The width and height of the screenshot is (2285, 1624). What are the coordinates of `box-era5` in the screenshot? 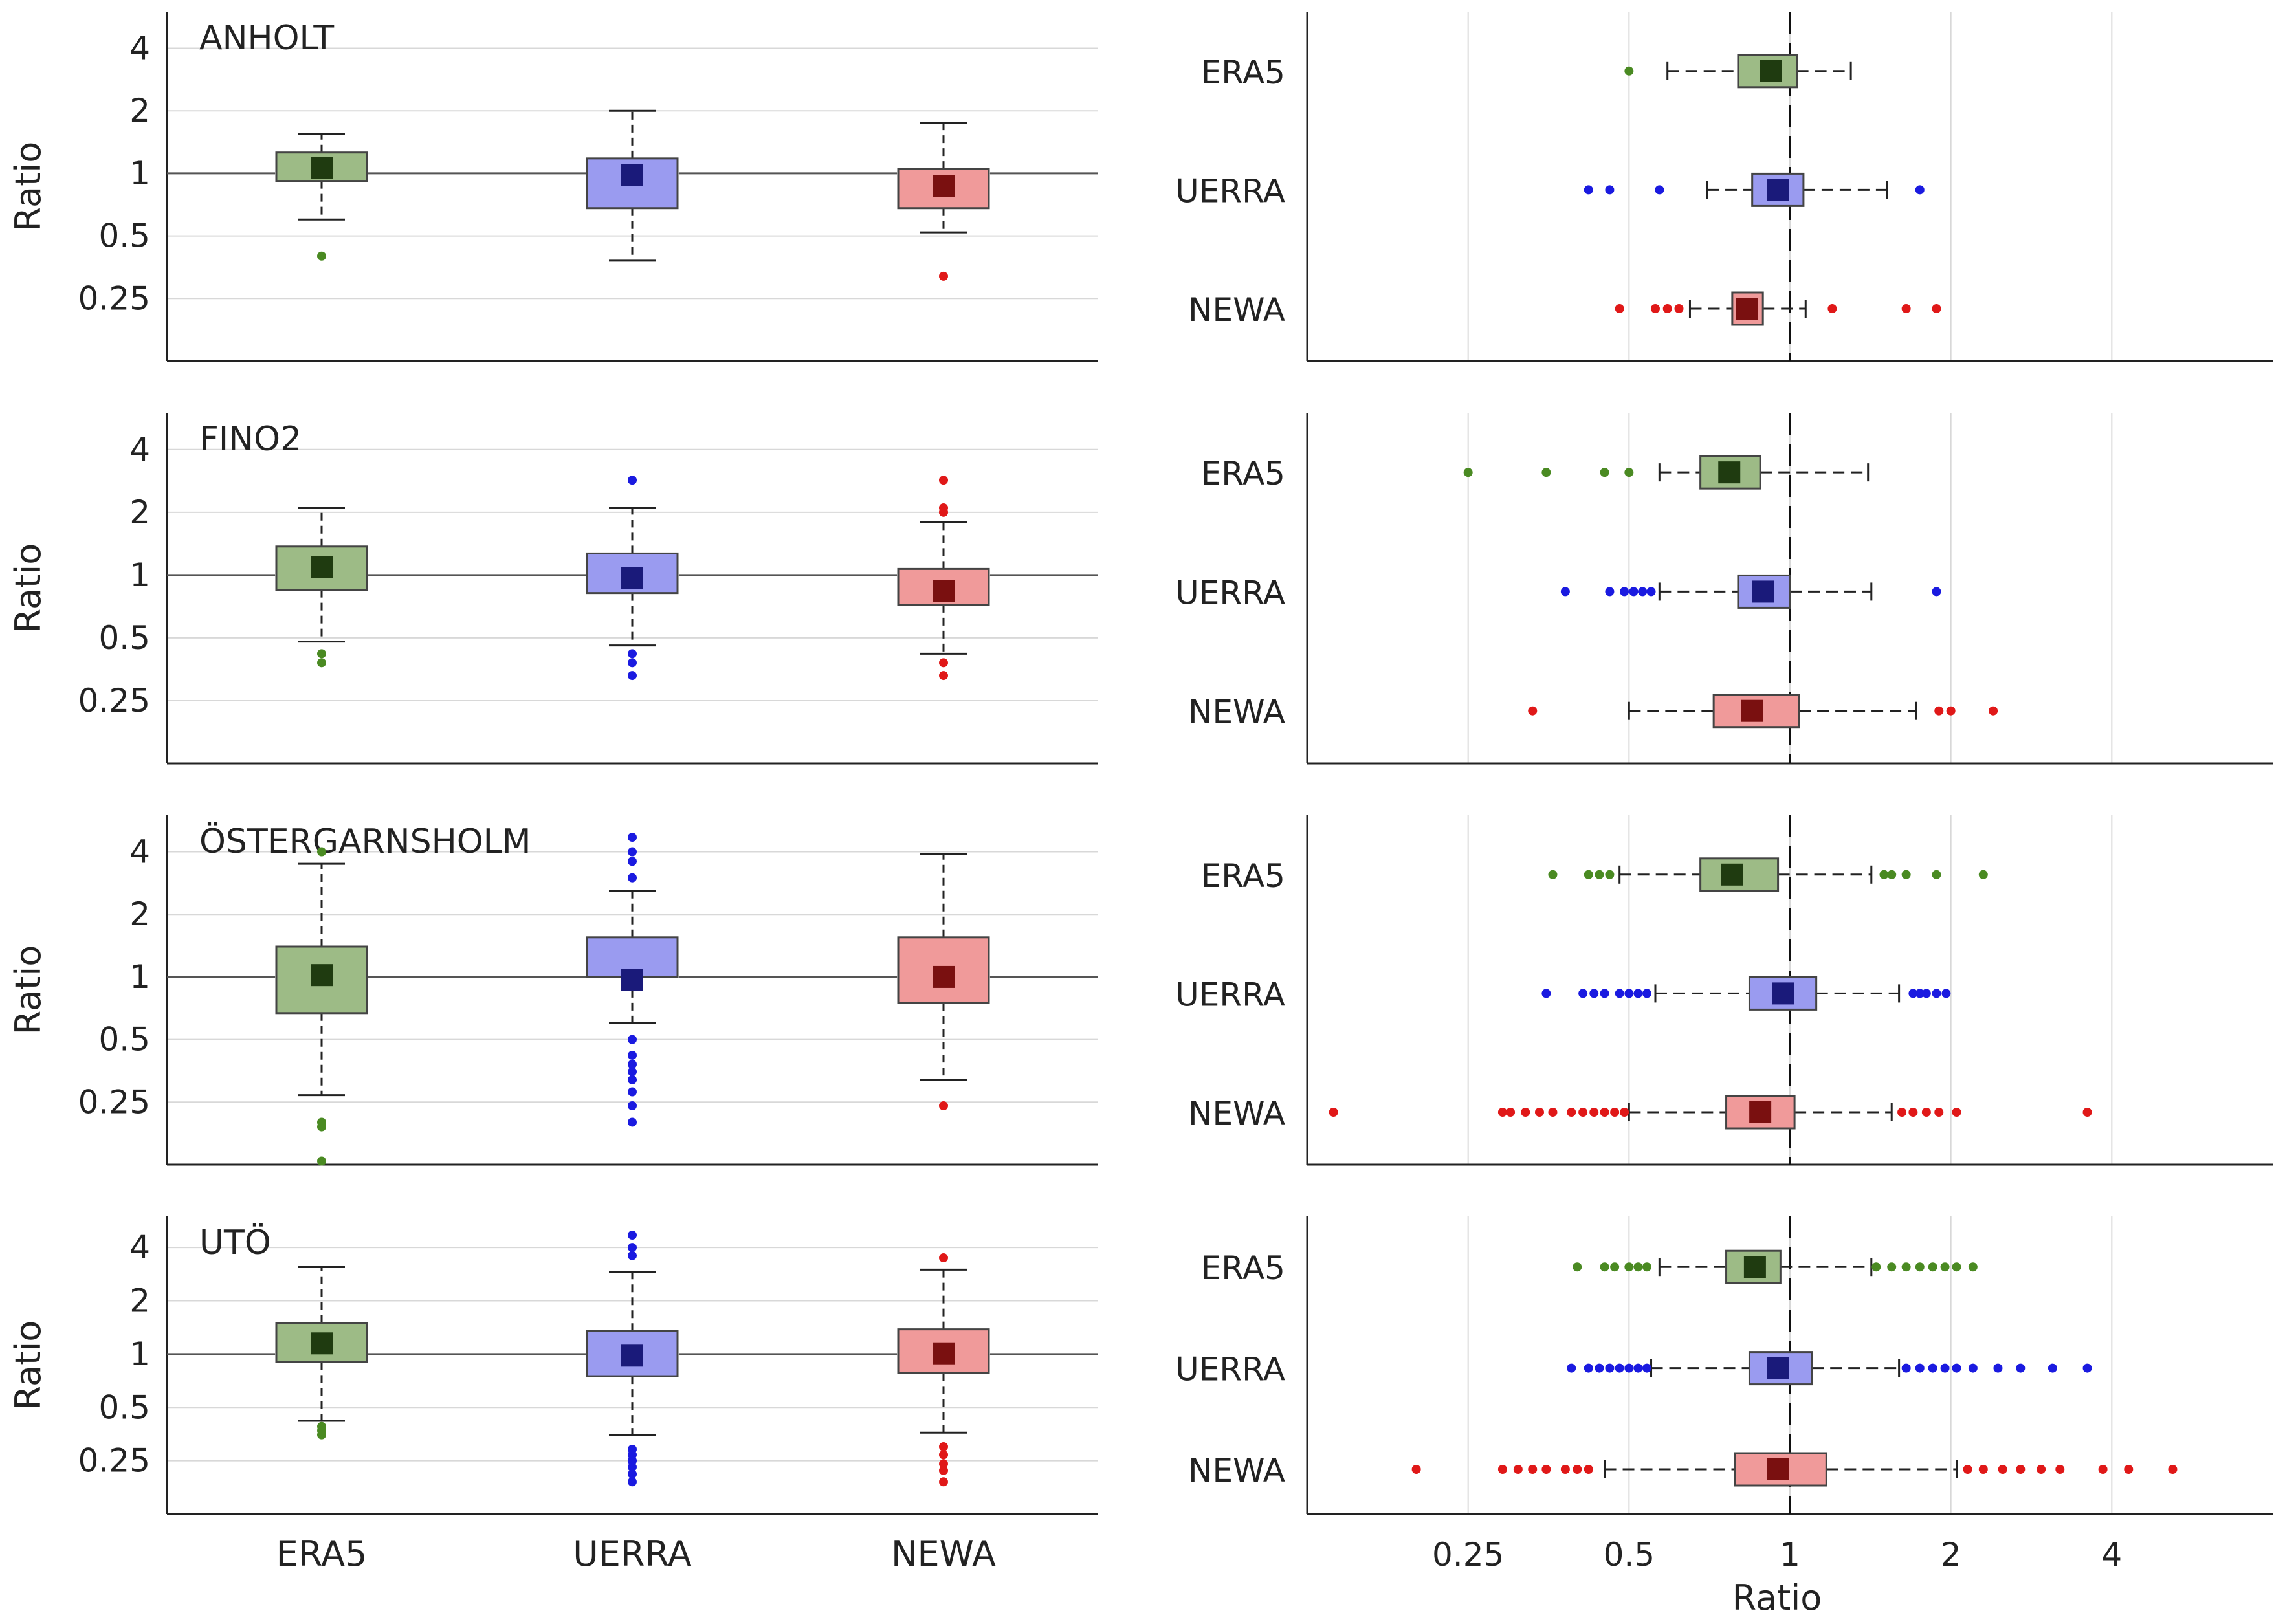 It's located at (321, 197).